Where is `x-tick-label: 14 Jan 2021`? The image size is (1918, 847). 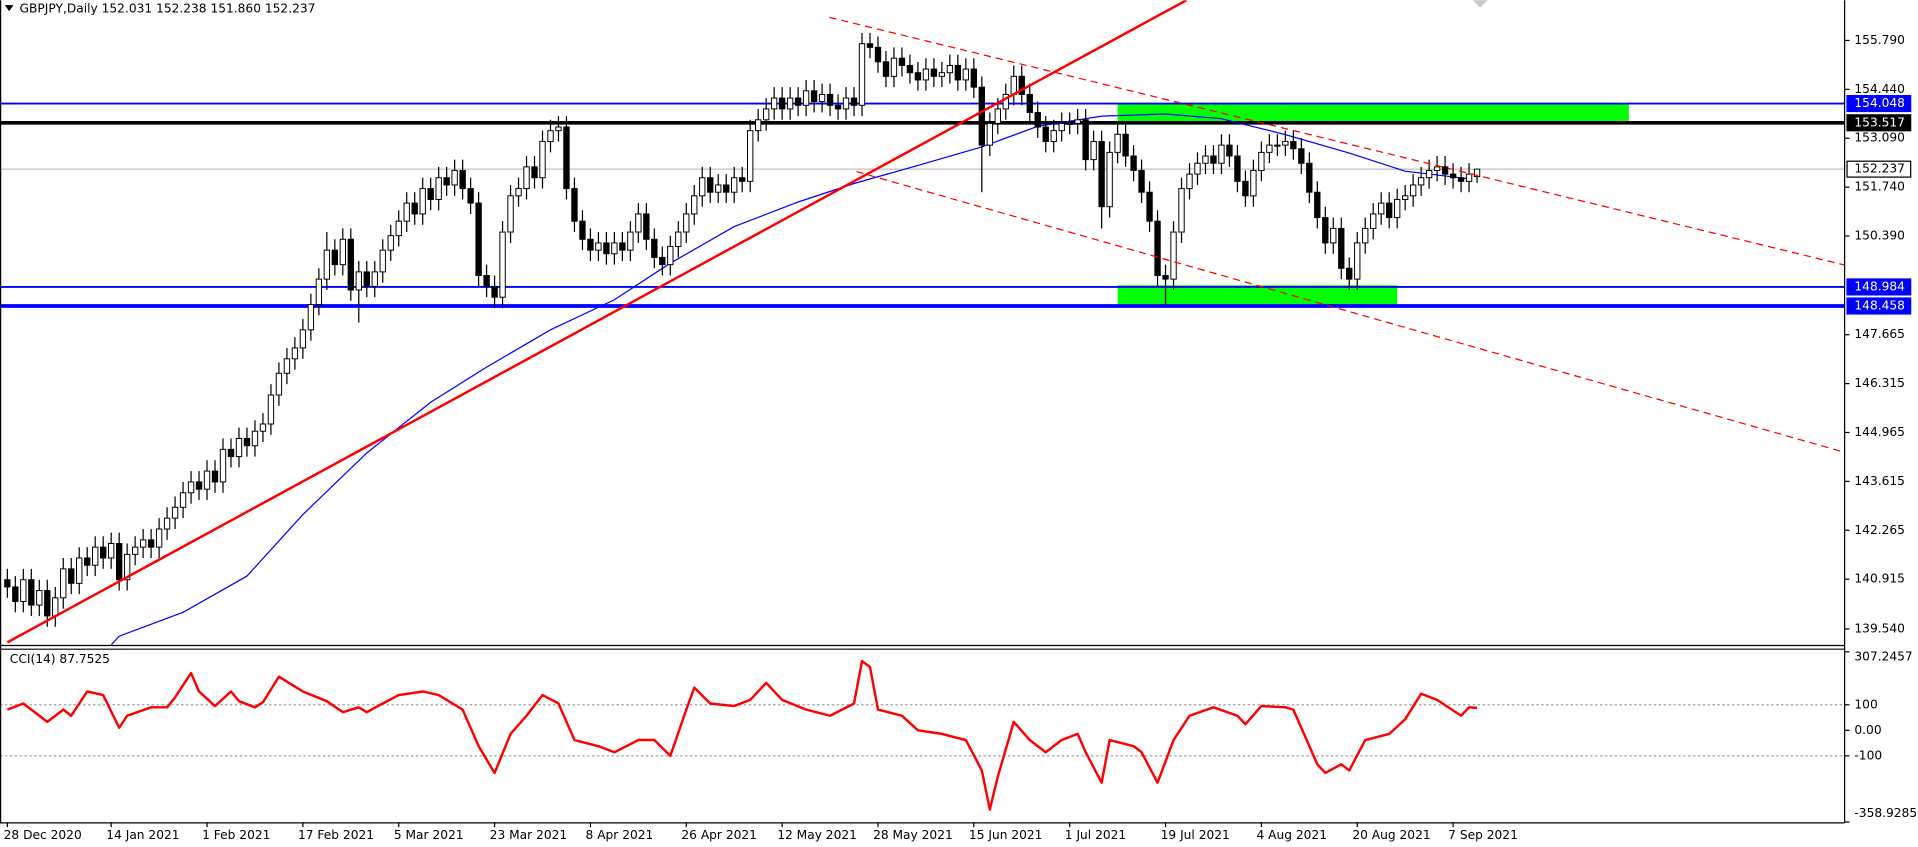 x-tick-label: 14 Jan 2021 is located at coordinates (142, 835).